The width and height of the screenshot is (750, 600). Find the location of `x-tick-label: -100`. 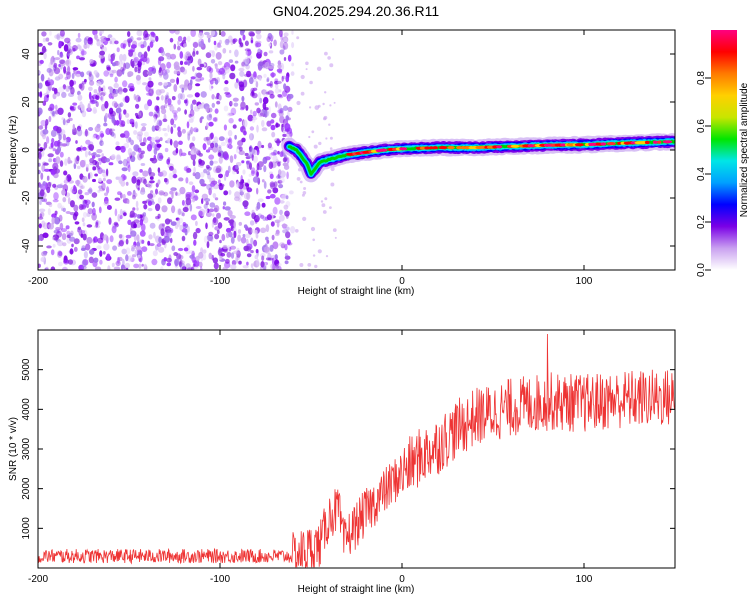

x-tick-label: -100 is located at coordinates (220, 579).